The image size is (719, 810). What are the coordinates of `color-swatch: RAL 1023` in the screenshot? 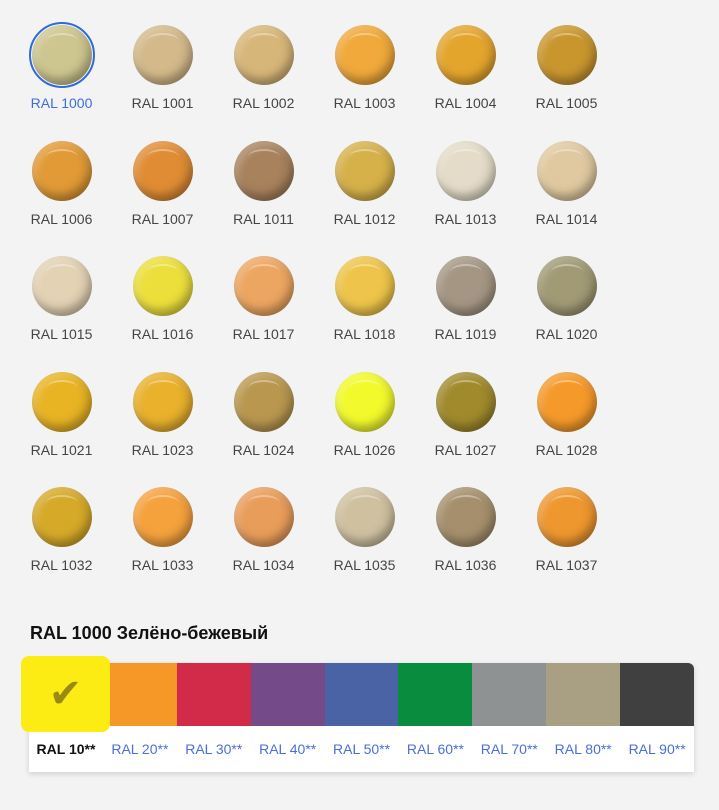 It's located at (162, 427).